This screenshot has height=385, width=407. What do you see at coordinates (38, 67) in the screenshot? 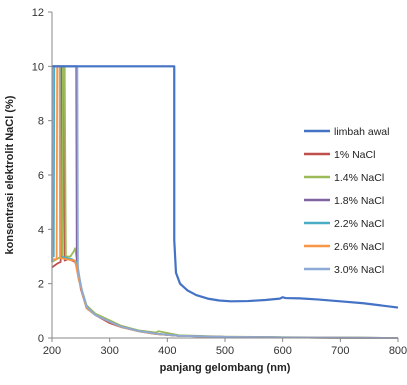
I see `y-tick-label: 10` at bounding box center [38, 67].